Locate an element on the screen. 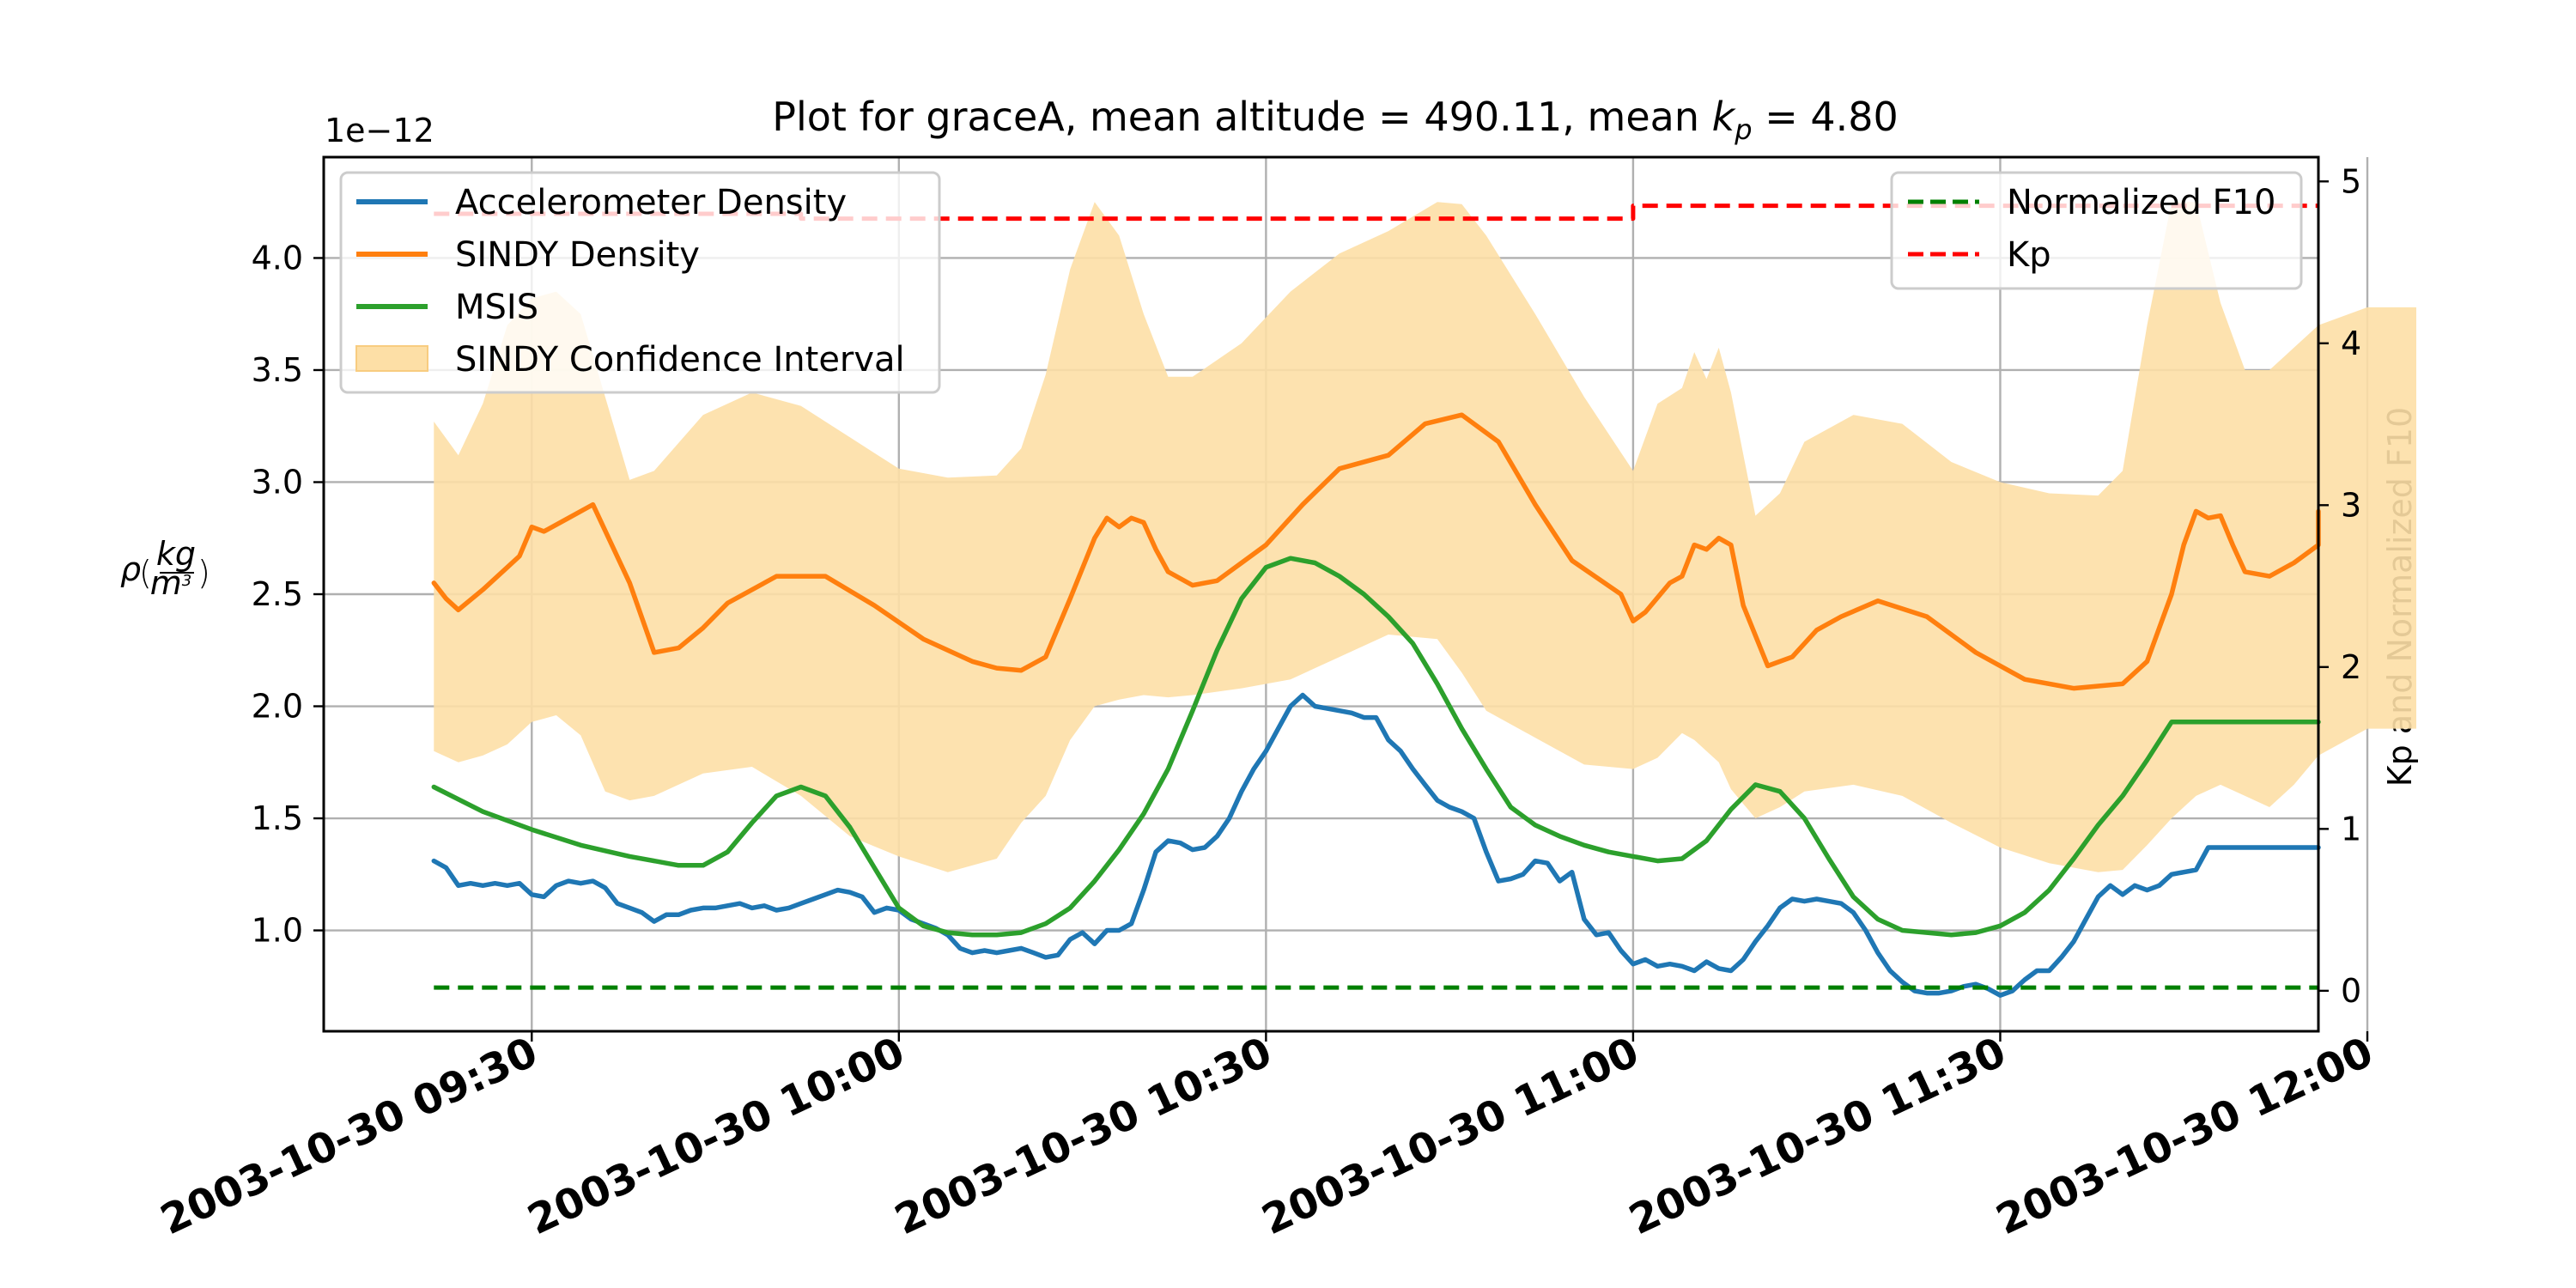 This screenshot has width=2576, height=1288. unit-numerator: kg is located at coordinates (176, 554).